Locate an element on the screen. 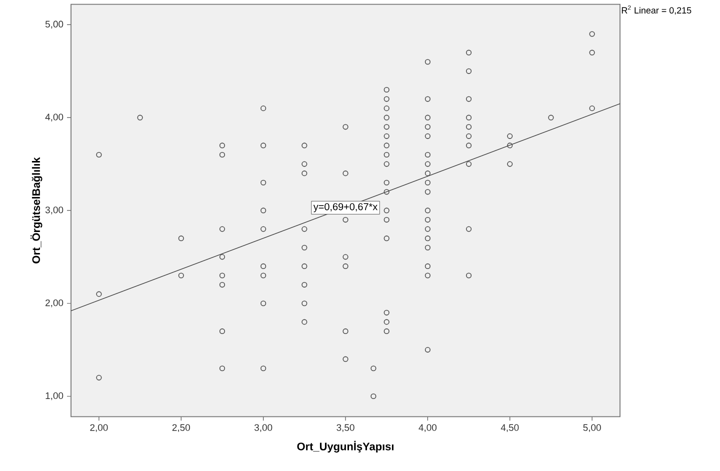 Image resolution: width=720 pixels, height=471 pixels. y-tick-label: 3,00 is located at coordinates (54, 210).